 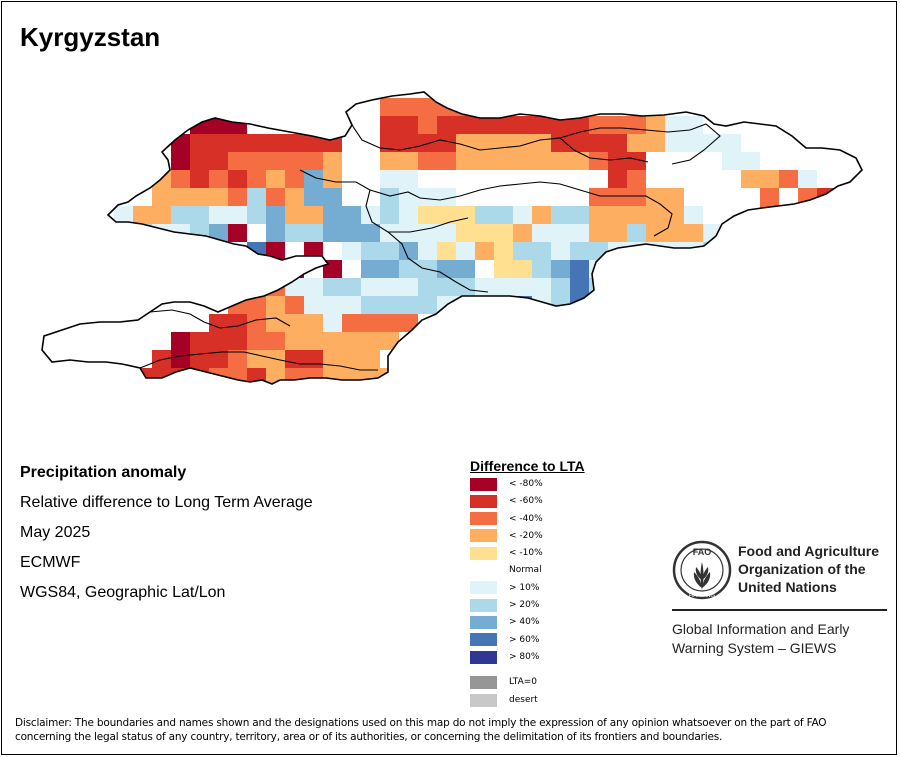 I want to click on legend-label: < -60%, so click(x=526, y=501).